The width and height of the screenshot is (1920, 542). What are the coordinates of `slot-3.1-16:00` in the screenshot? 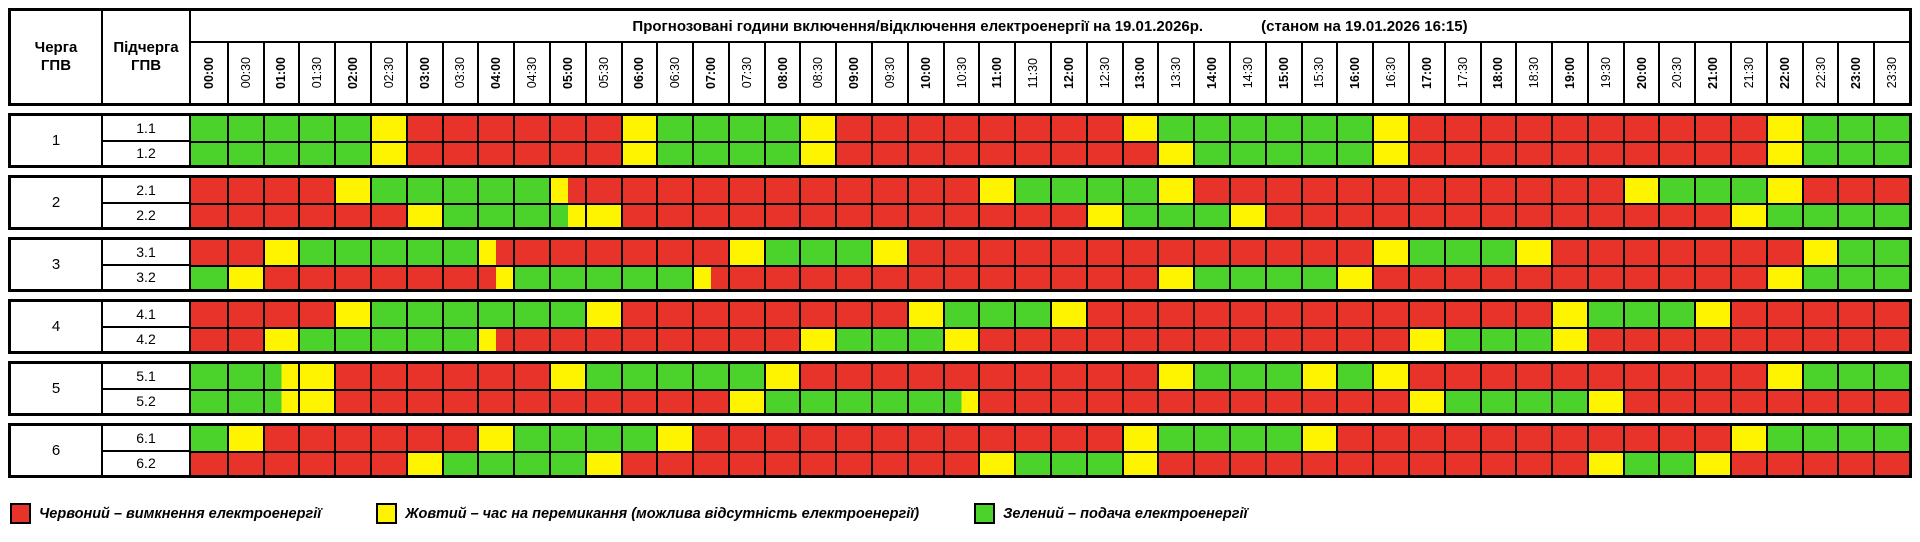 It's located at (1354, 252).